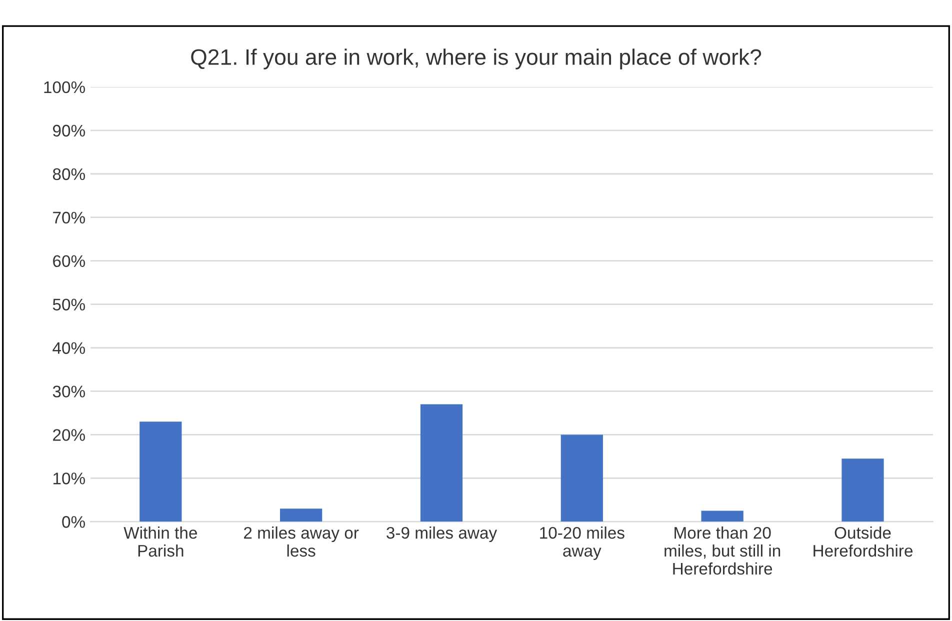 This screenshot has height=621, width=952. Describe the element at coordinates (68, 304) in the screenshot. I see `y-tick-label: 50%` at that location.